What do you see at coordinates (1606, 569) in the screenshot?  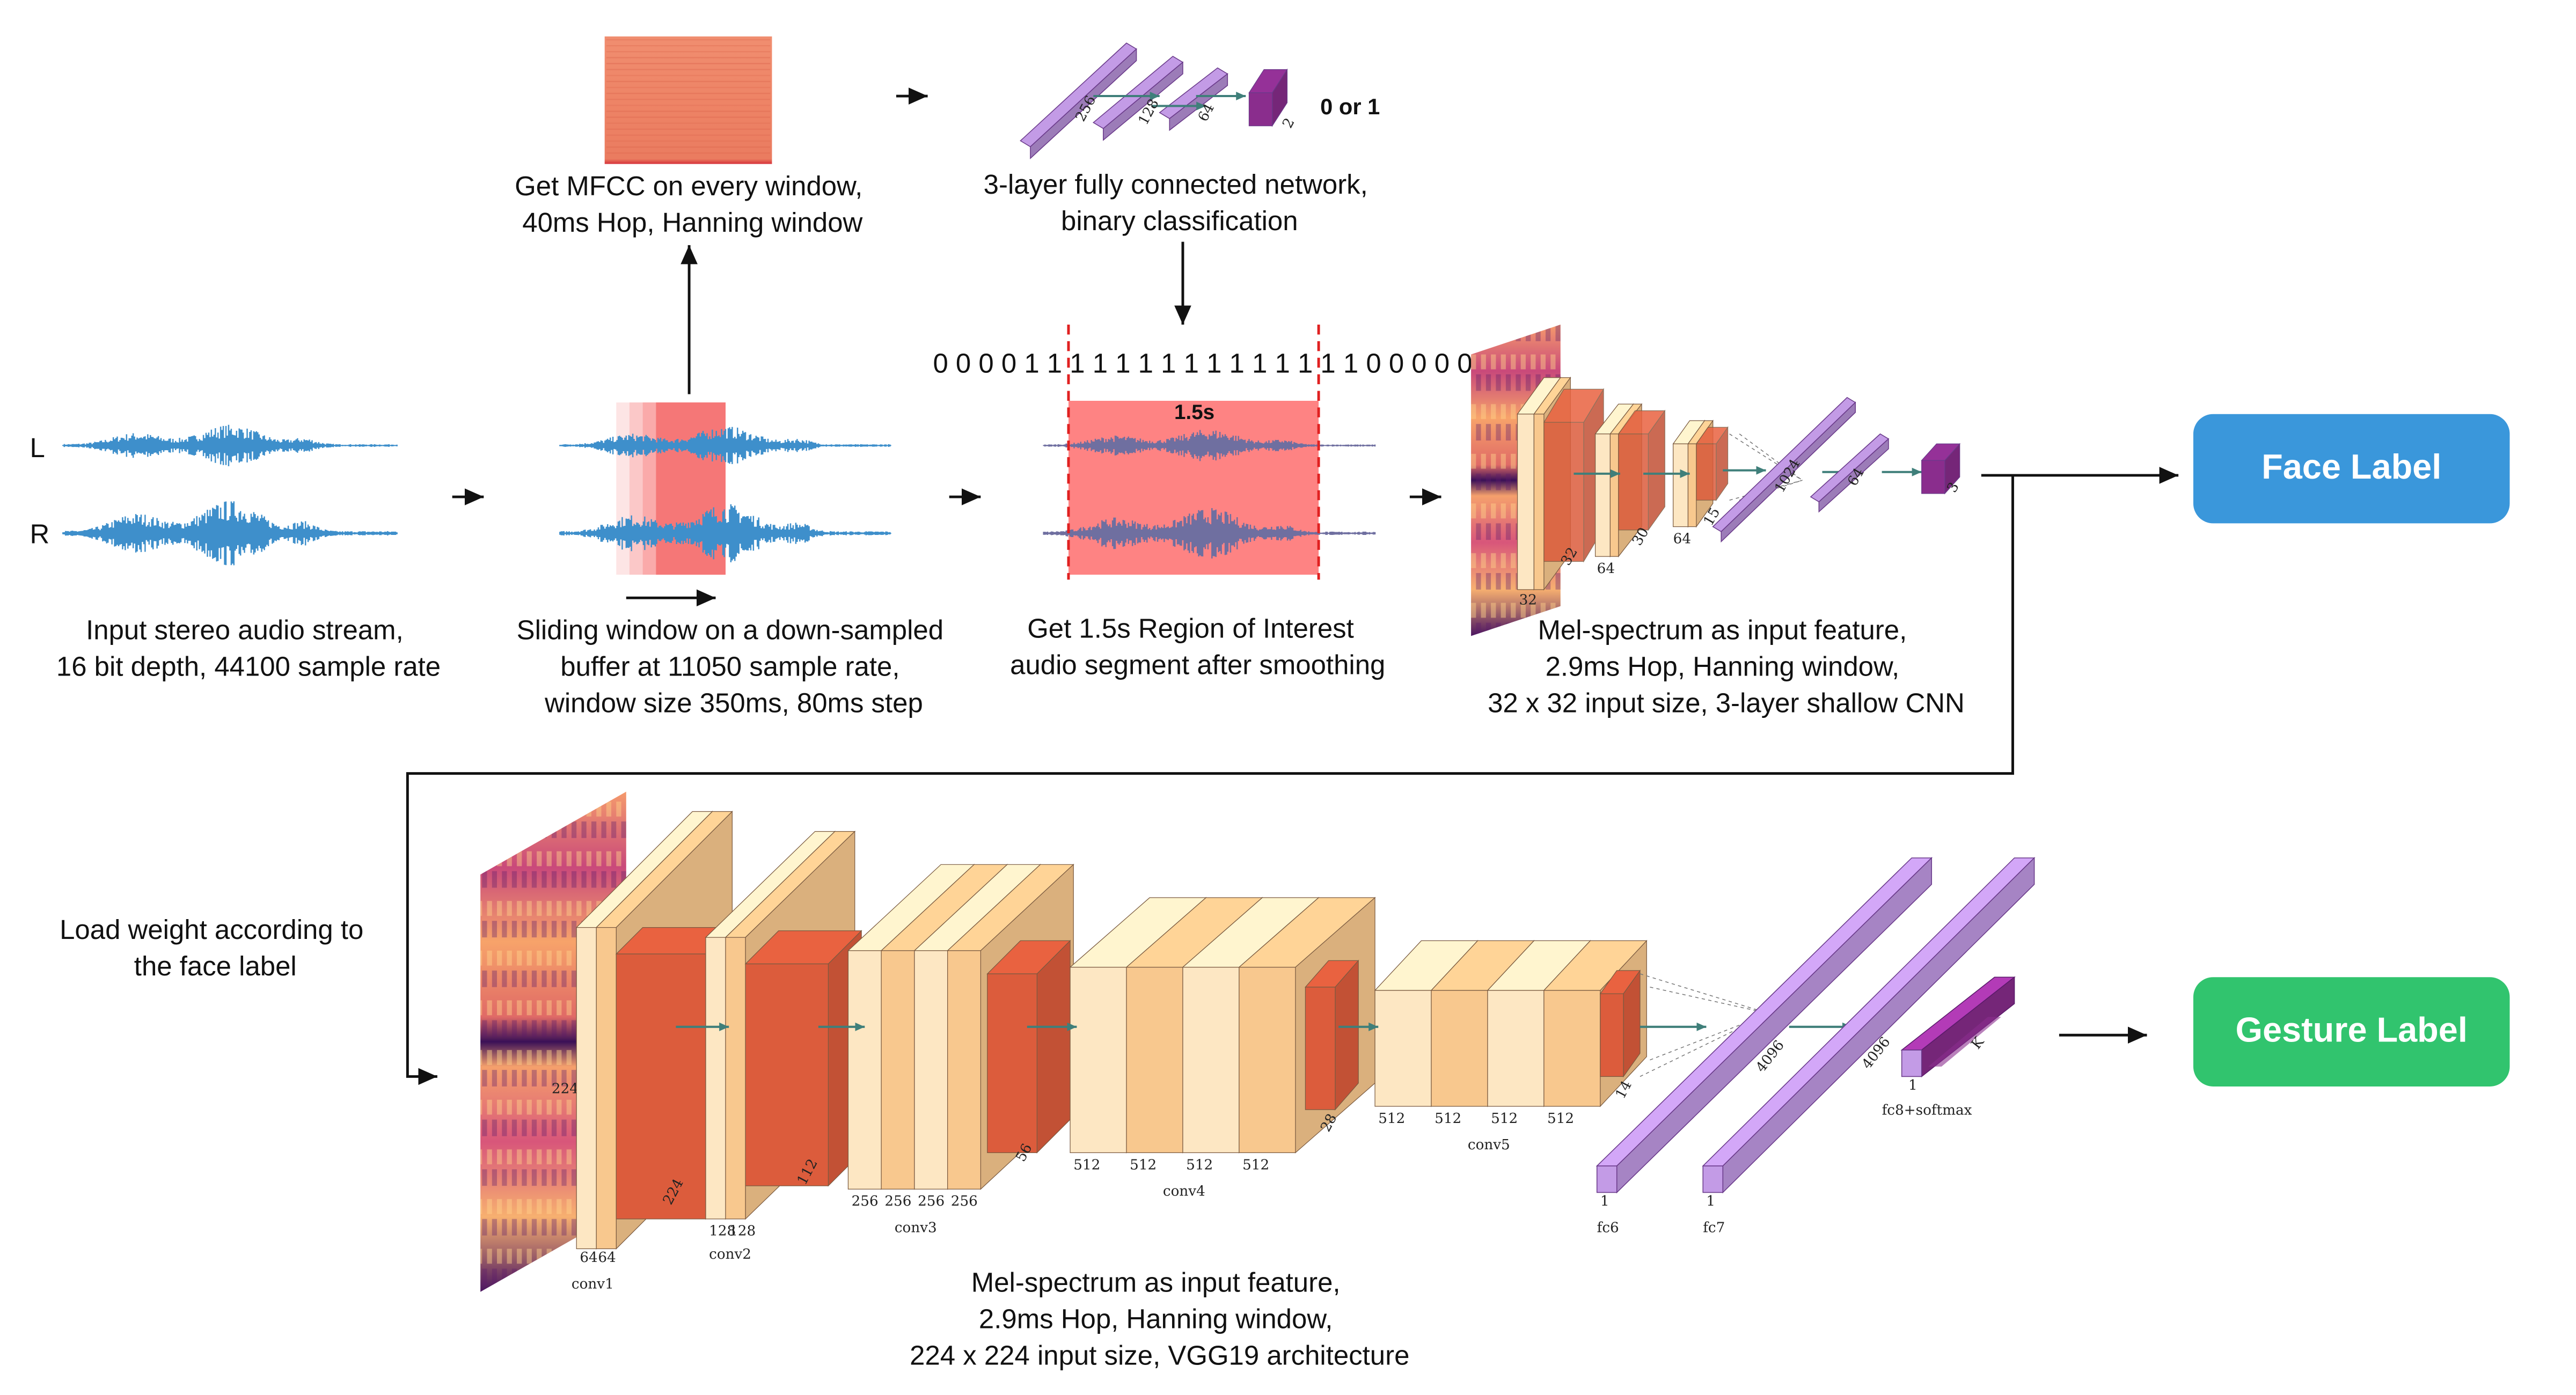 I see `shallow-dim-64a: 64` at bounding box center [1606, 569].